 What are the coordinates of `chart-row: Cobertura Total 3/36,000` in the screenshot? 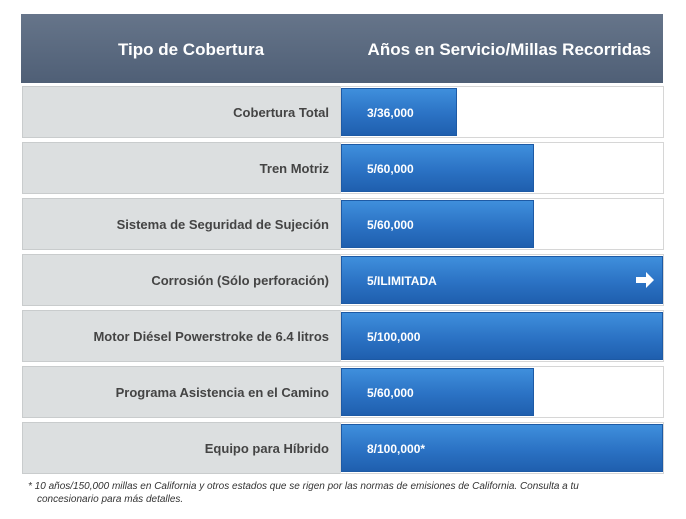 It's located at (342, 112).